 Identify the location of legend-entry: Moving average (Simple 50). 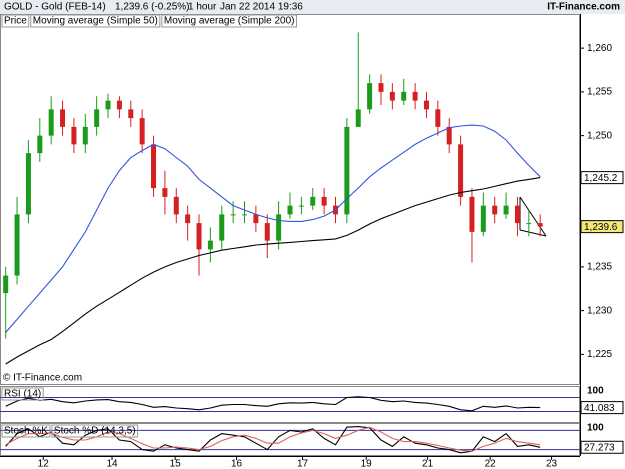
(95, 21).